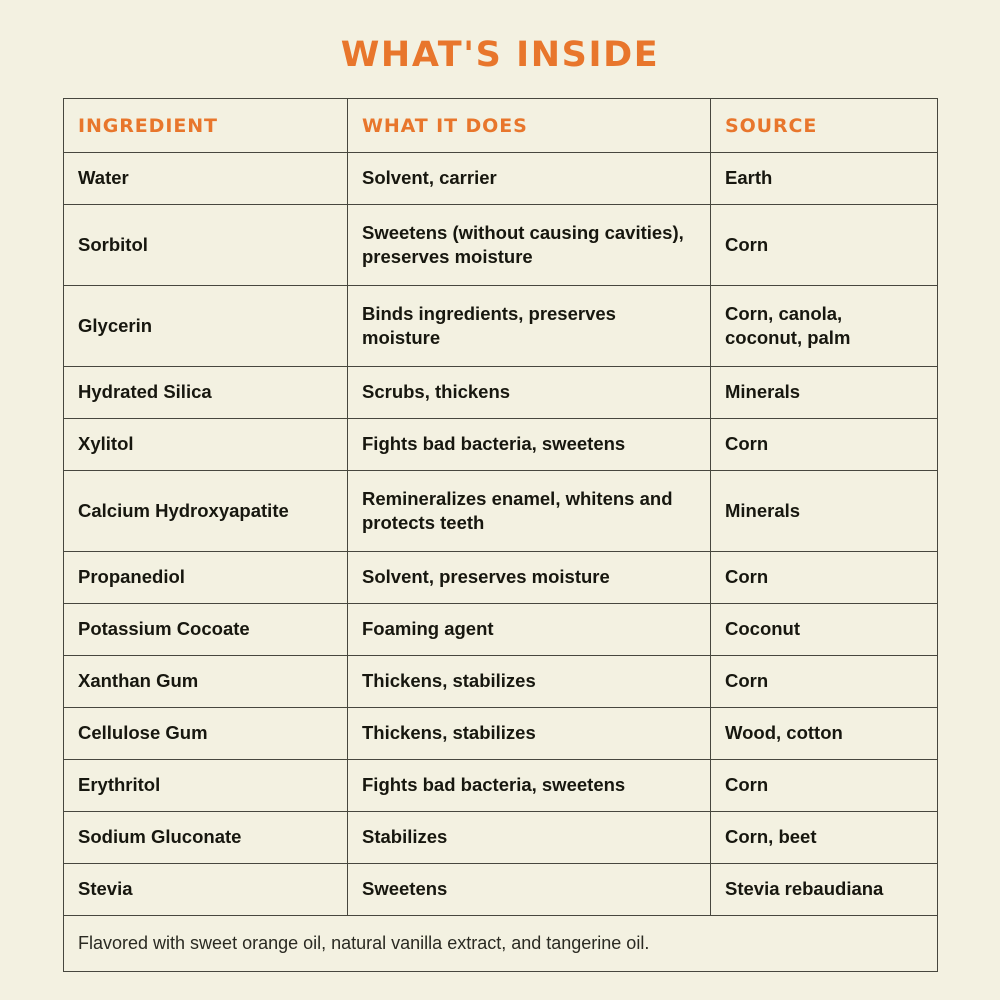  I want to click on column-header-source: SOURCE, so click(824, 125).